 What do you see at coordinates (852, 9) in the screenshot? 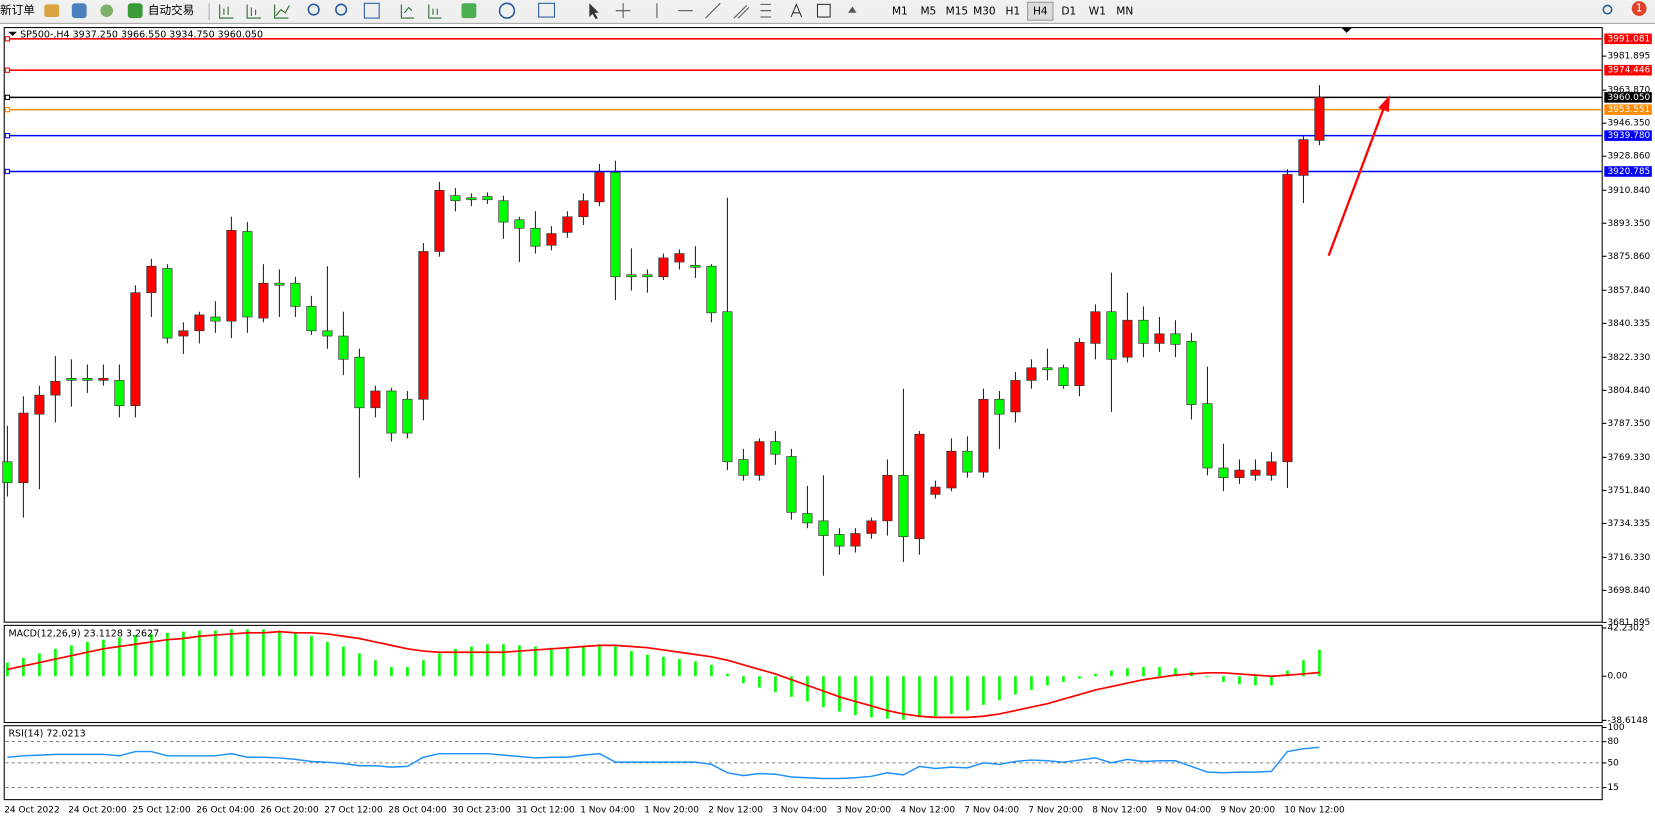
I see `arrows-icon` at bounding box center [852, 9].